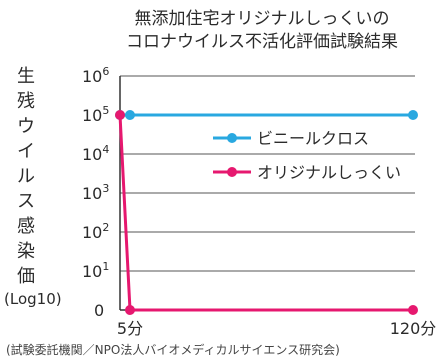  What do you see at coordinates (262, 42) in the screenshot?
I see `chart-title-line2: コロナウイルス不活化評価試験結果` at bounding box center [262, 42].